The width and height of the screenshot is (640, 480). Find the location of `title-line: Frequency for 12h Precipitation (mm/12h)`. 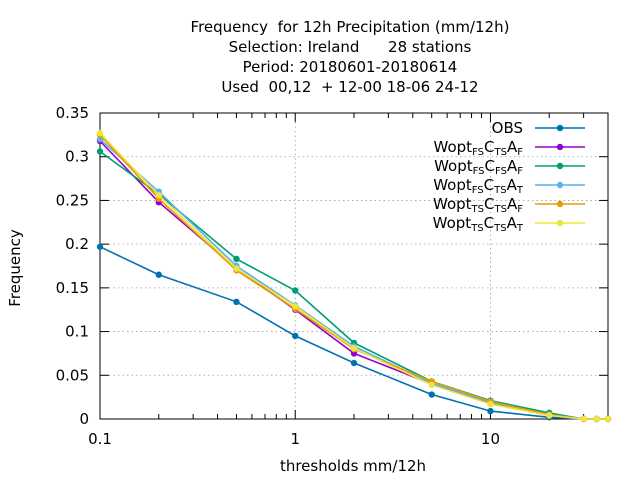

title-line: Frequency for 12h Precipitation (mm/12h) is located at coordinates (350, 27).